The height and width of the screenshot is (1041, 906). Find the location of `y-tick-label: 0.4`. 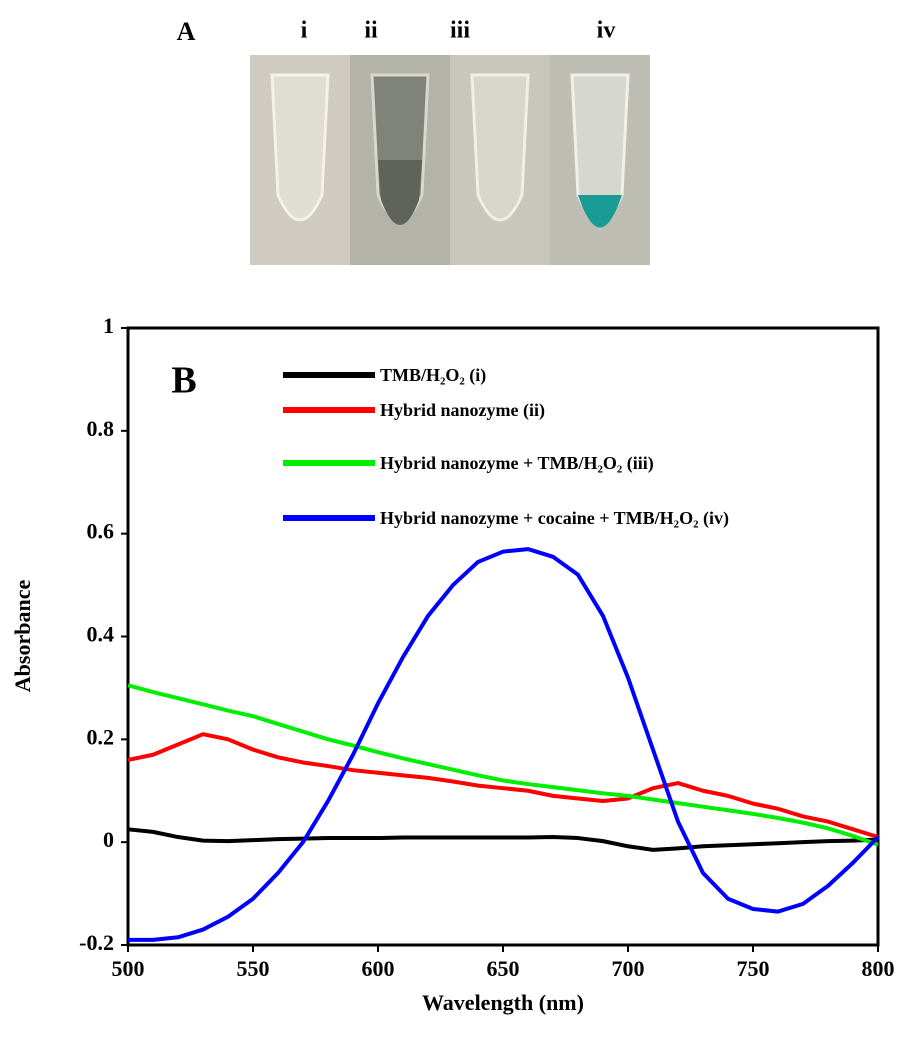

y-tick-label: 0.4 is located at coordinates (101, 634).